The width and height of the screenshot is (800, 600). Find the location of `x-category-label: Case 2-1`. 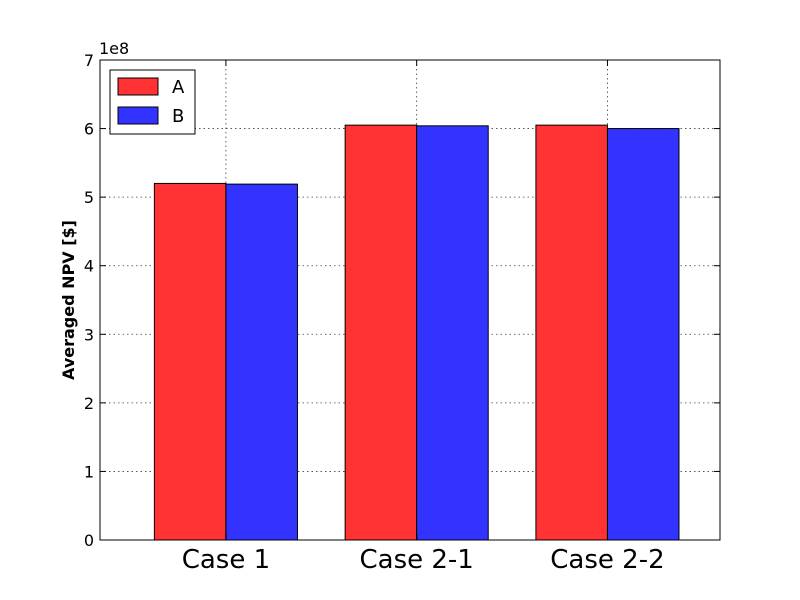

x-category-label: Case 2-1 is located at coordinates (416, 560).